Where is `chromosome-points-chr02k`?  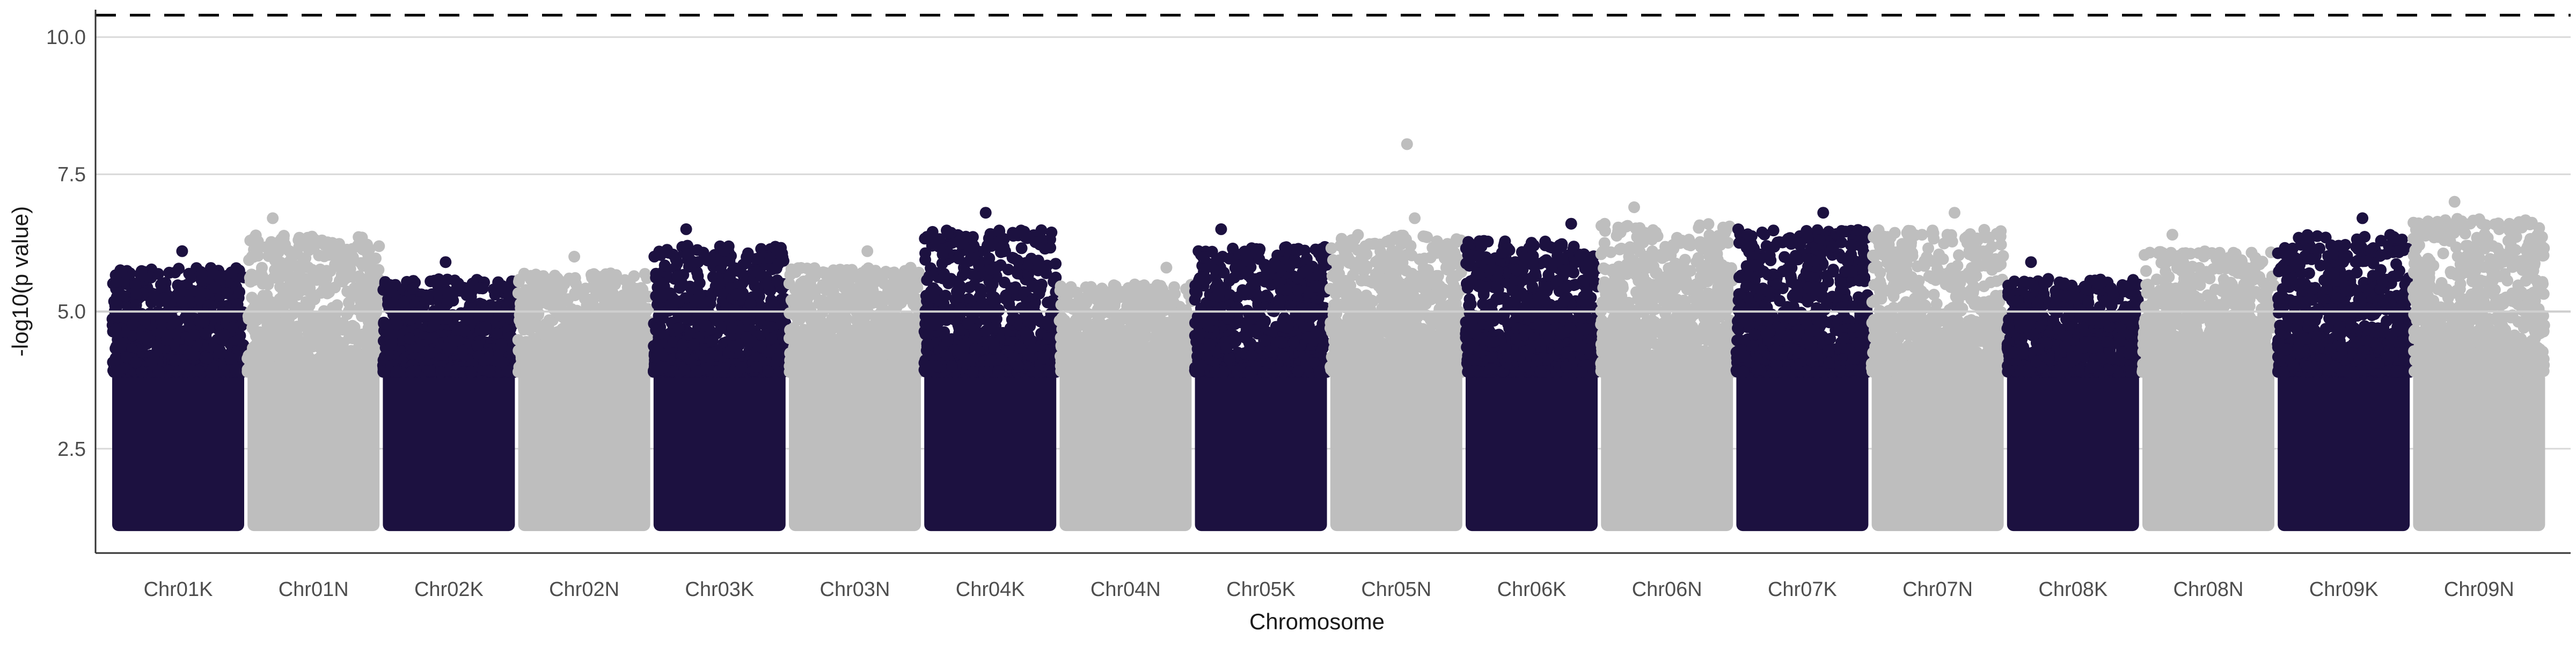
chromosome-points-chr02k is located at coordinates (449, 393).